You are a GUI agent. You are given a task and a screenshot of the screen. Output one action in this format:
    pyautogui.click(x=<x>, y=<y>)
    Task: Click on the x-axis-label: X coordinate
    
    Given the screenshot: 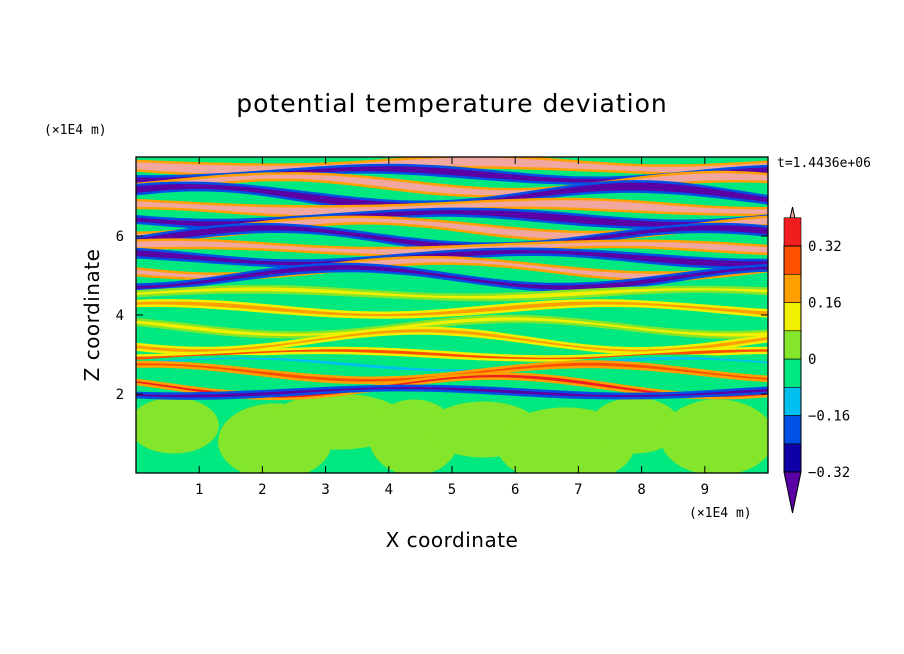 What is the action you would take?
    pyautogui.click(x=452, y=540)
    